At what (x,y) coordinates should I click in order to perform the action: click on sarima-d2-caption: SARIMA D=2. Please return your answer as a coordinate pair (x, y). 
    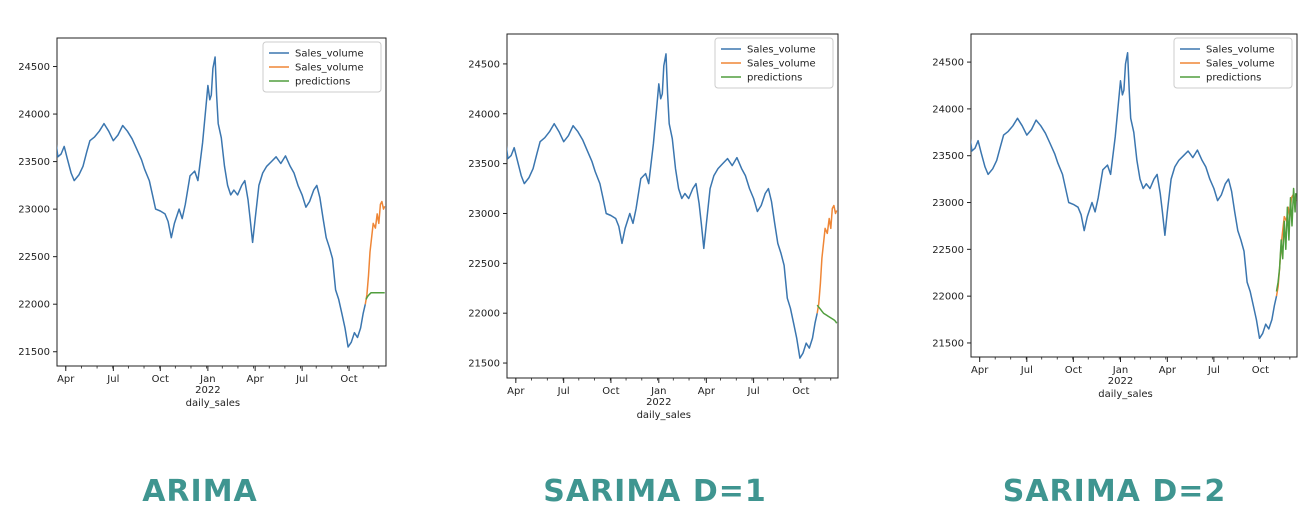
    Looking at the image, I should click on (1114, 491).